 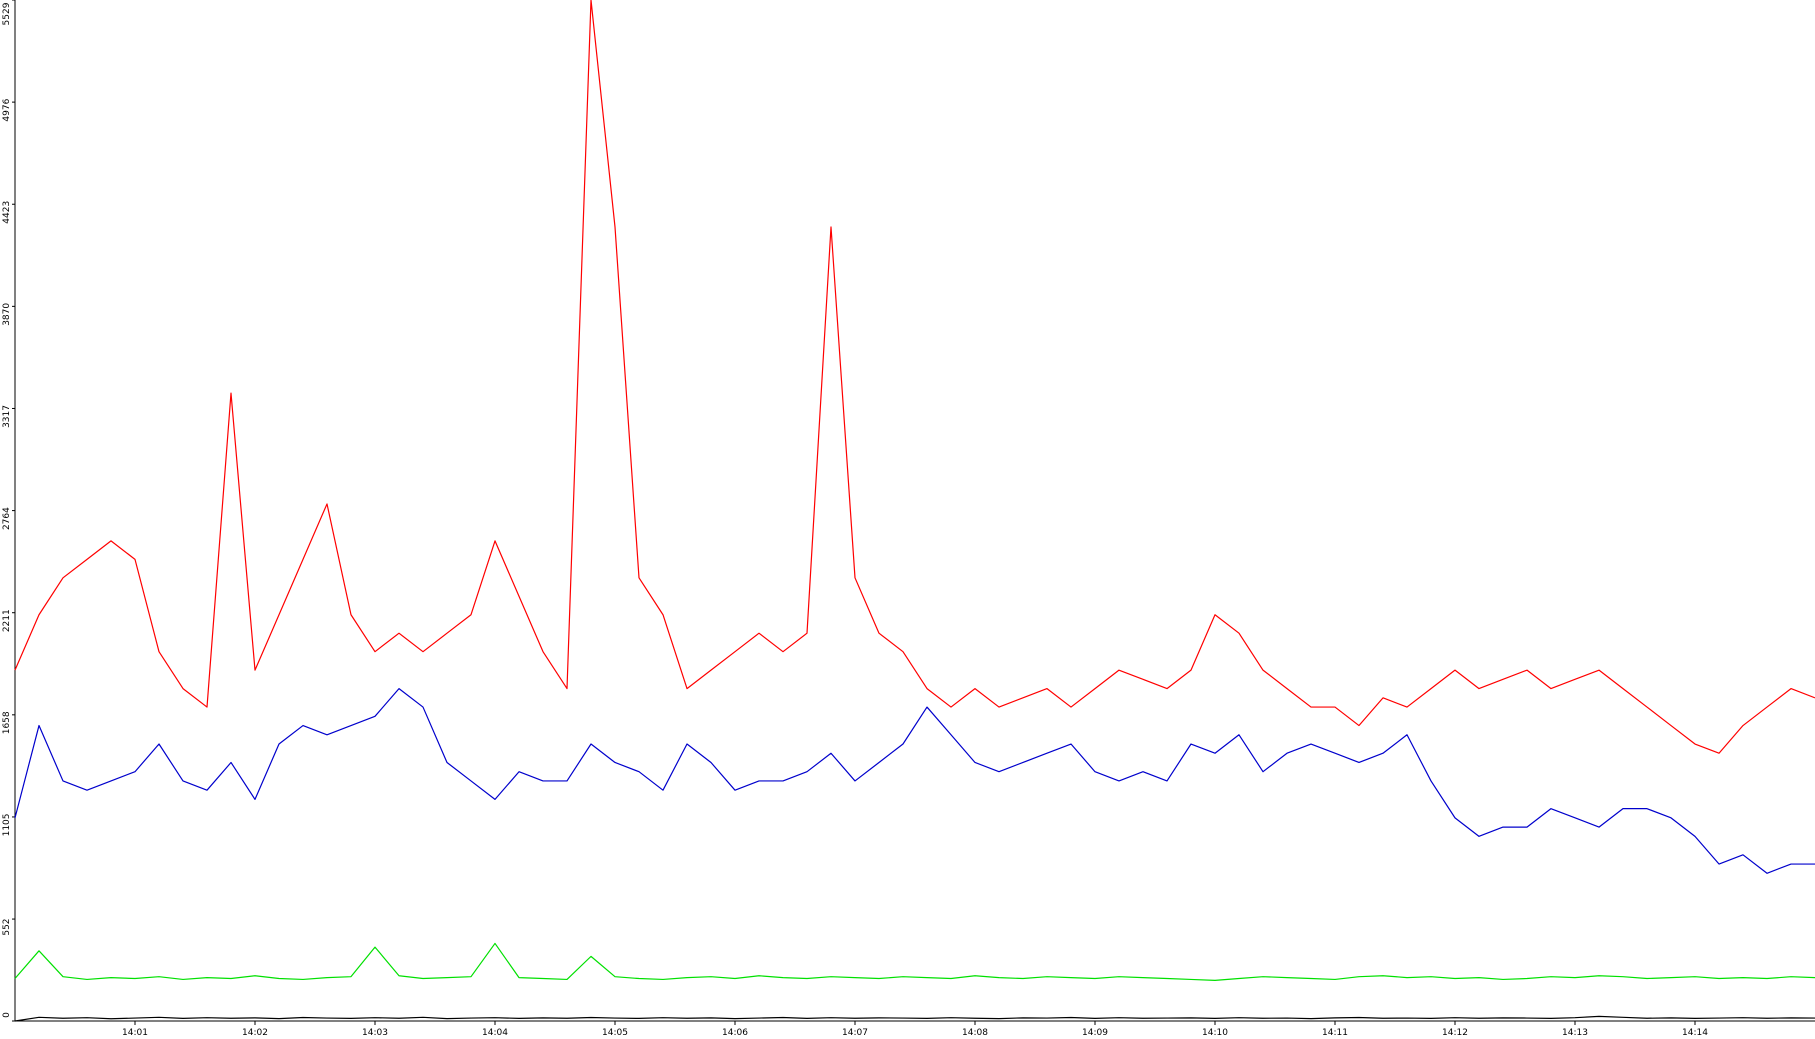 What do you see at coordinates (135, 1033) in the screenshot?
I see `x-tick-label: 14:01` at bounding box center [135, 1033].